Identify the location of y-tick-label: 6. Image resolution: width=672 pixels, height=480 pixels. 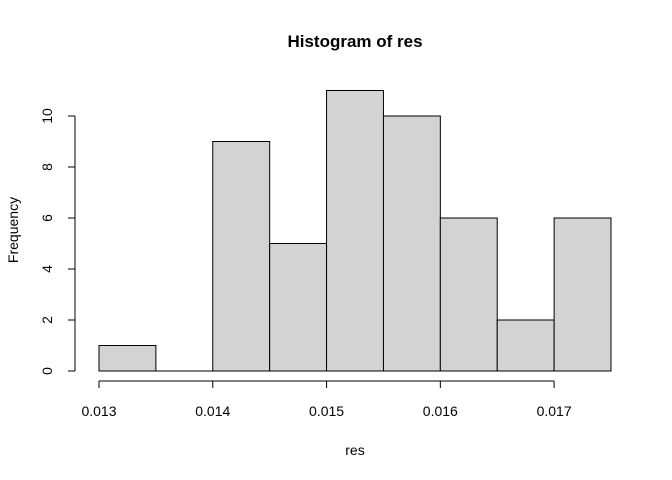
(47, 218).